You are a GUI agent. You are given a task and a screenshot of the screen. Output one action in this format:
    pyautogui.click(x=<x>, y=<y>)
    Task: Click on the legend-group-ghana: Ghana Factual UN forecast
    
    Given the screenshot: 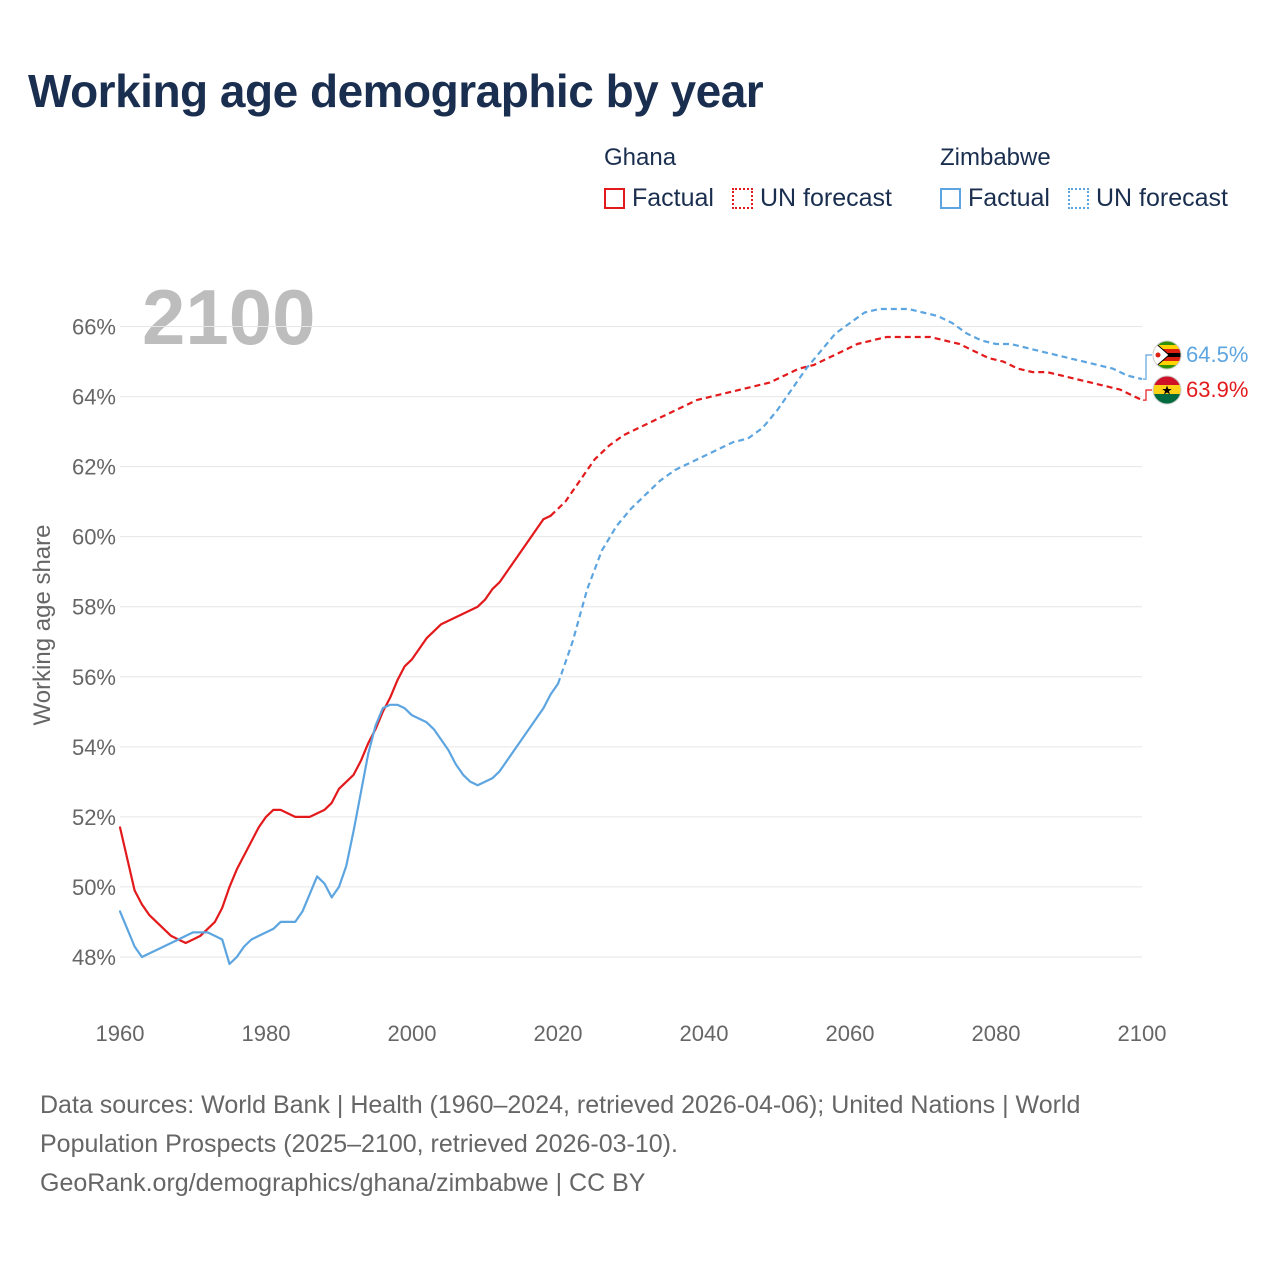 What is the action you would take?
    pyautogui.click(x=748, y=178)
    